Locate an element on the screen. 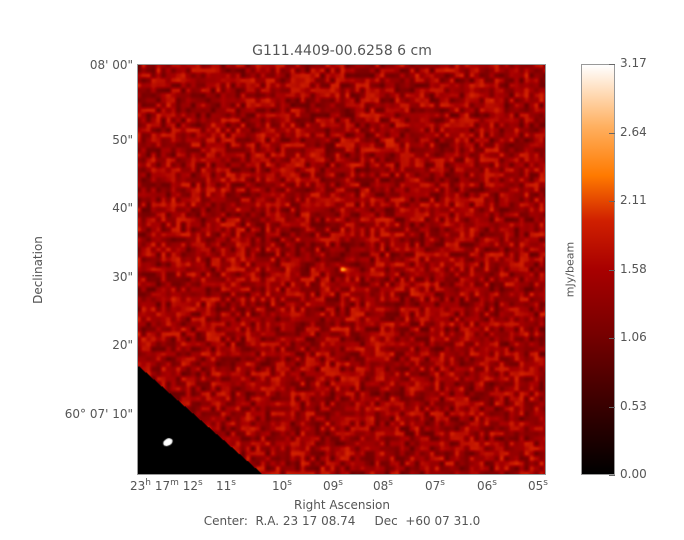 The image size is (684, 540). y-tick-label: 60° 07' 10" is located at coordinates (98, 414).